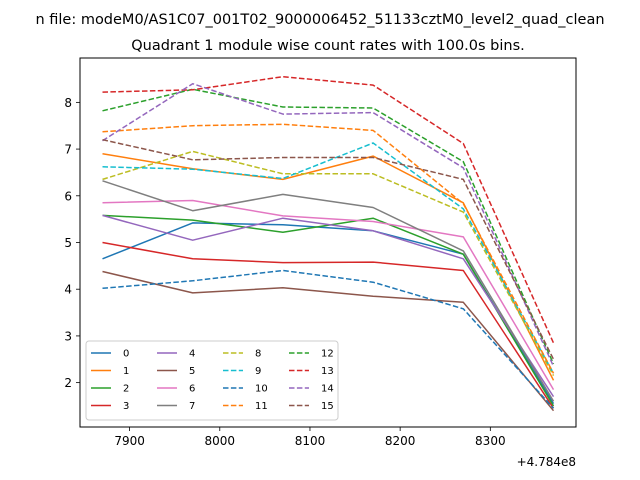 This screenshot has height=480, width=640. I want to click on y-tick-label: 7, so click(68, 150).